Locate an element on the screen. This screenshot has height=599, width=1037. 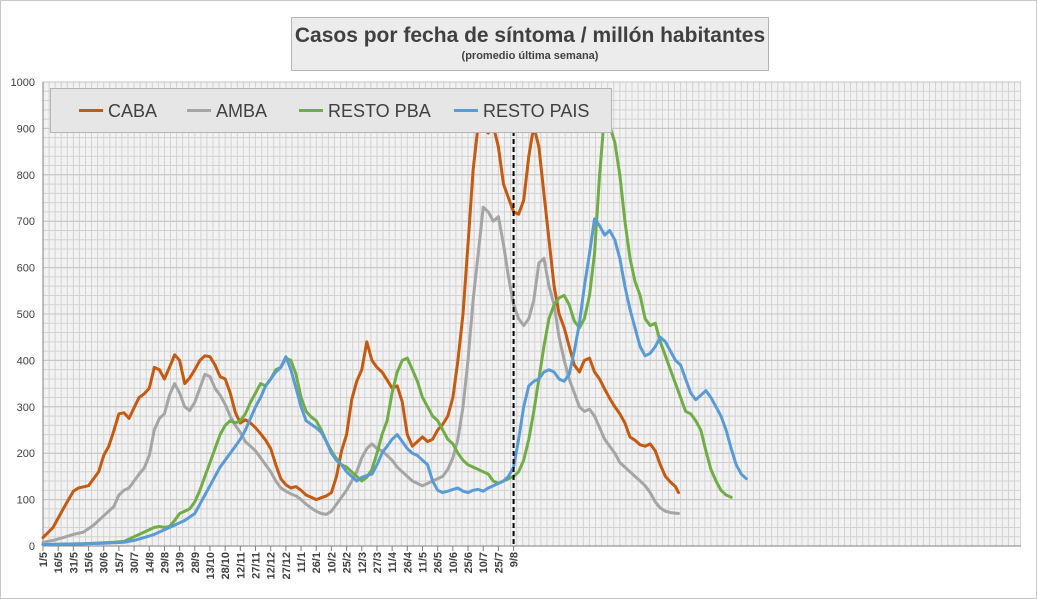
x-tick-label: 26/4 is located at coordinates (408, 562).